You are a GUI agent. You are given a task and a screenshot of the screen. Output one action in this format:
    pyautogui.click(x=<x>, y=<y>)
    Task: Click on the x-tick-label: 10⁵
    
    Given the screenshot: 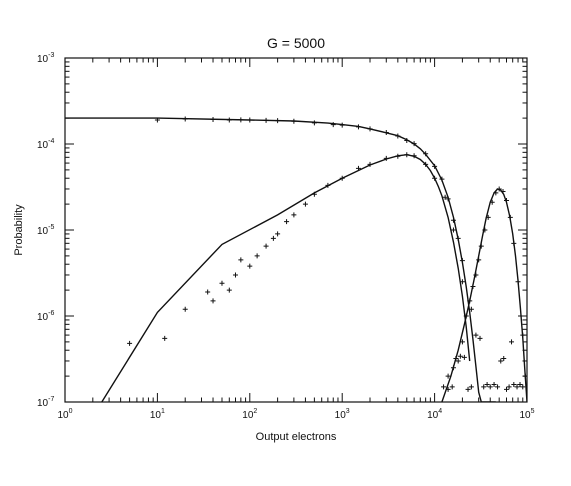 What is the action you would take?
    pyautogui.click(x=526, y=414)
    